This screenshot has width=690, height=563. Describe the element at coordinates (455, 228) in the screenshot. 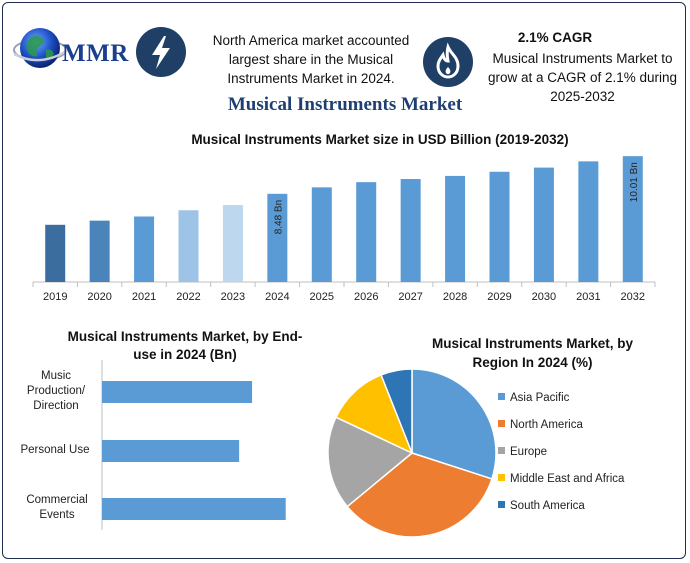

I see `bar-2028` at that location.